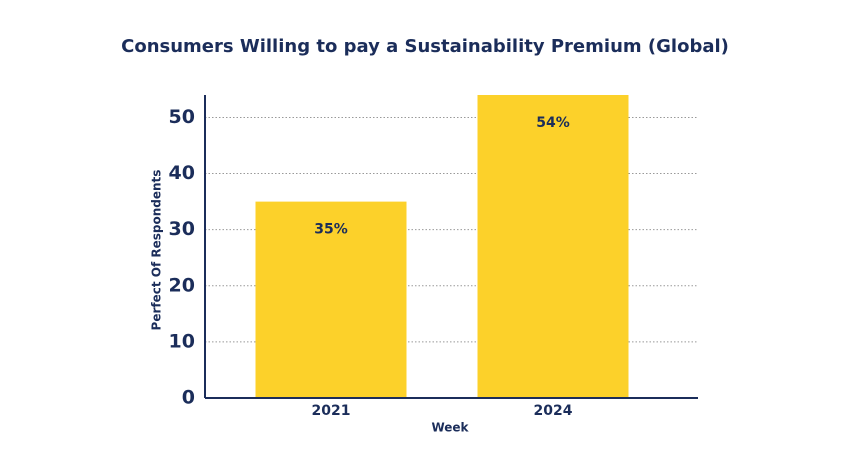 The image size is (850, 450). I want to click on x-axis-label: Week, so click(450, 428).